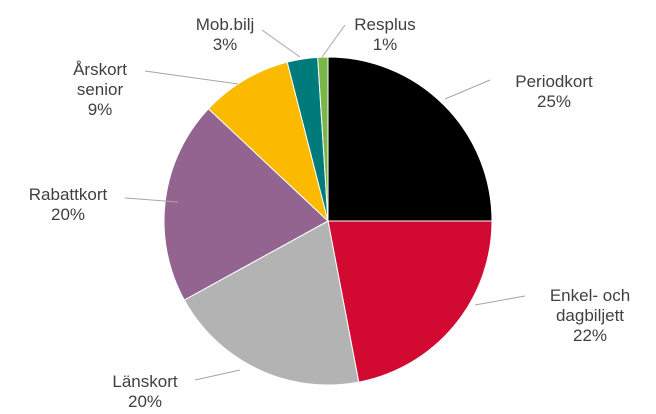  I want to click on category-label: Resplus, so click(385, 24).